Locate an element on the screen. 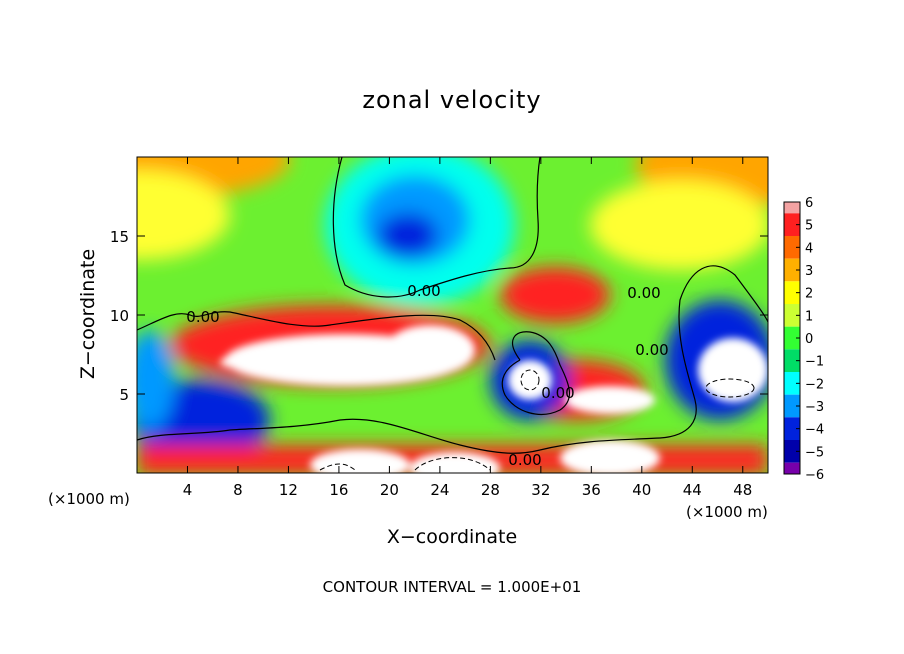  colorbar-tick-label: 5 is located at coordinates (809, 226).